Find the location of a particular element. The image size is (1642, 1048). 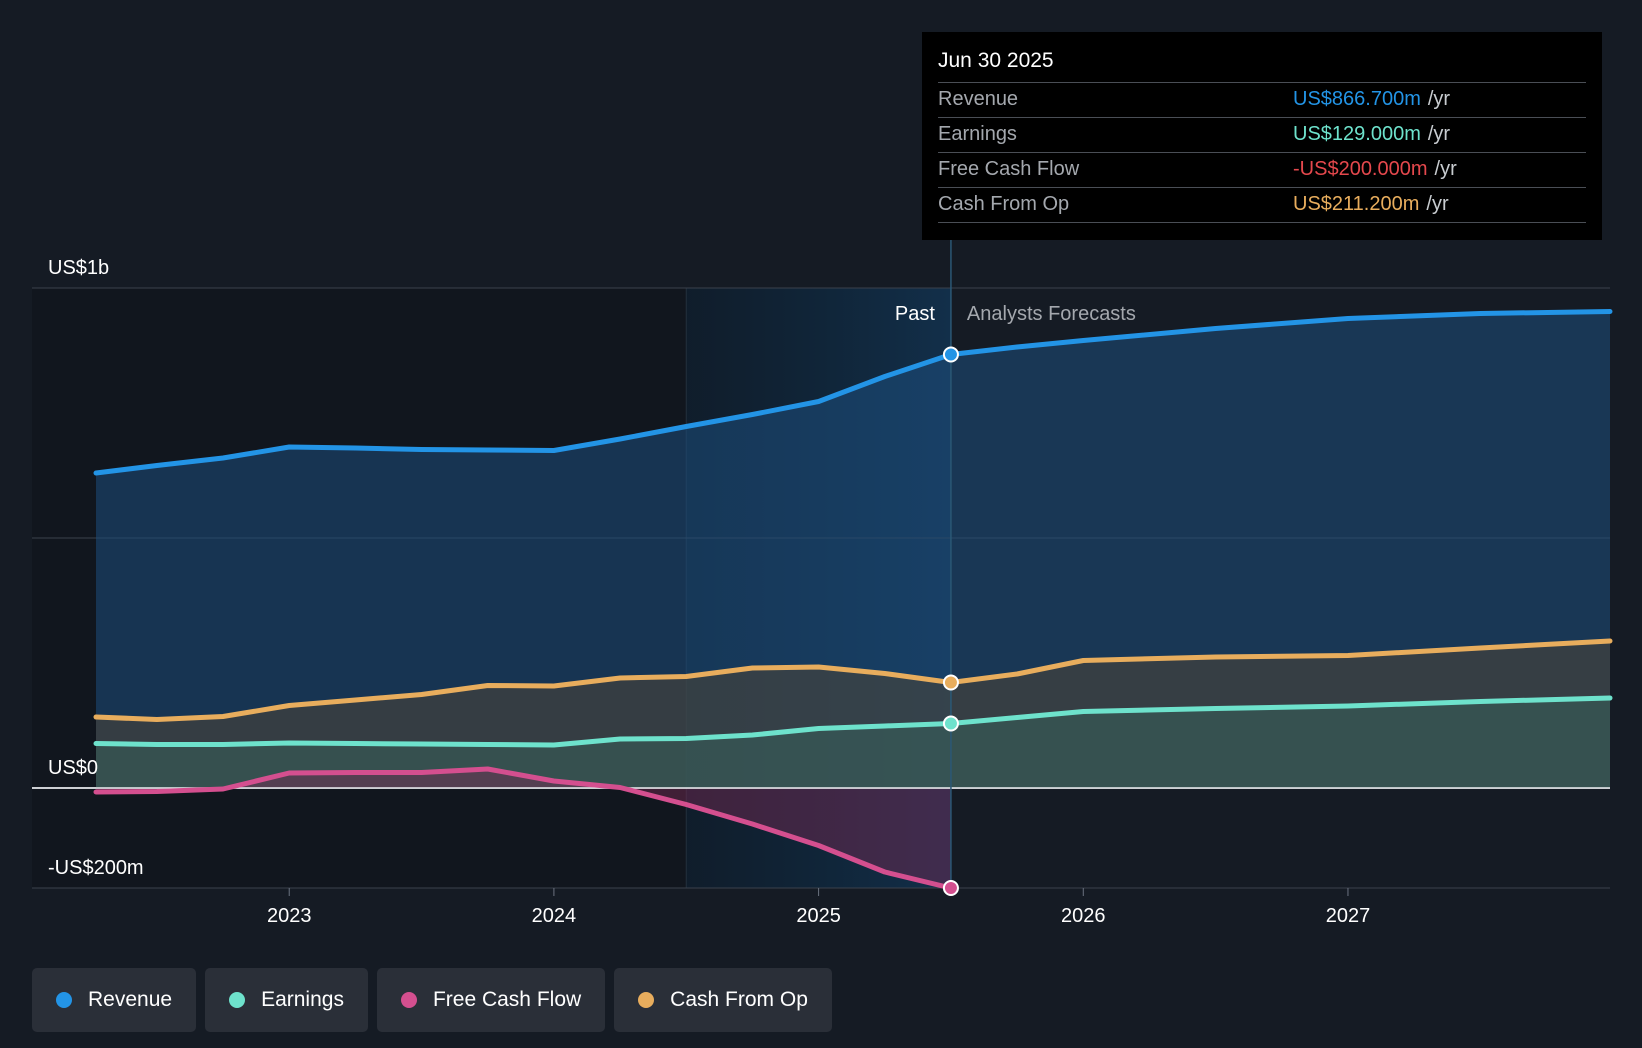

marker-revenue is located at coordinates (950, 354).